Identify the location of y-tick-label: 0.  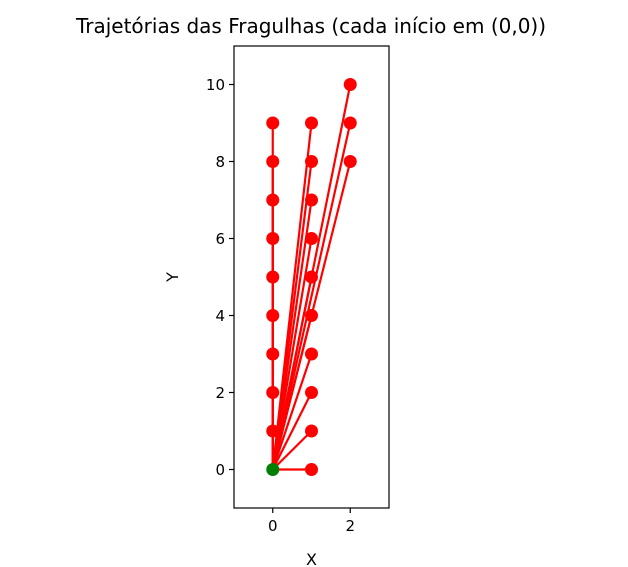
(220, 470).